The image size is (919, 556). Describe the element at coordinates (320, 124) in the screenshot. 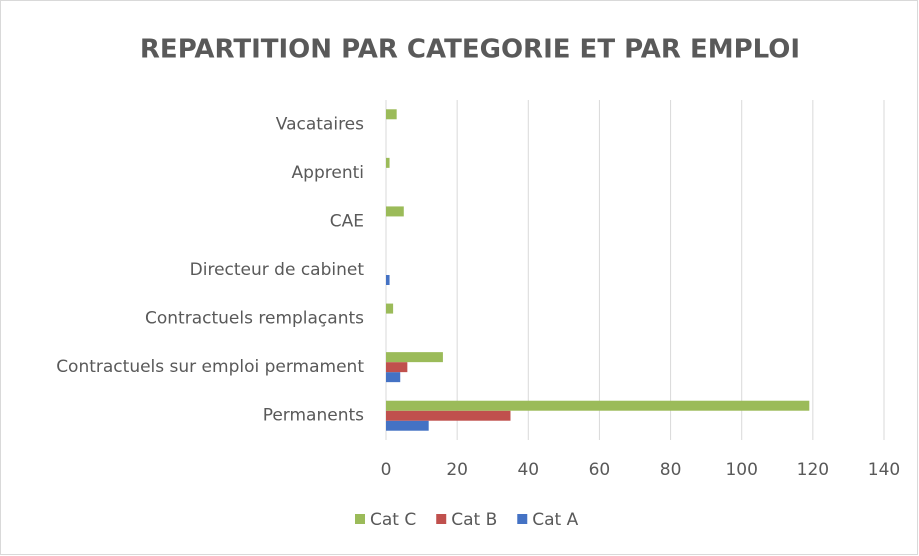

I see `y-tick-label: Vacataires` at that location.